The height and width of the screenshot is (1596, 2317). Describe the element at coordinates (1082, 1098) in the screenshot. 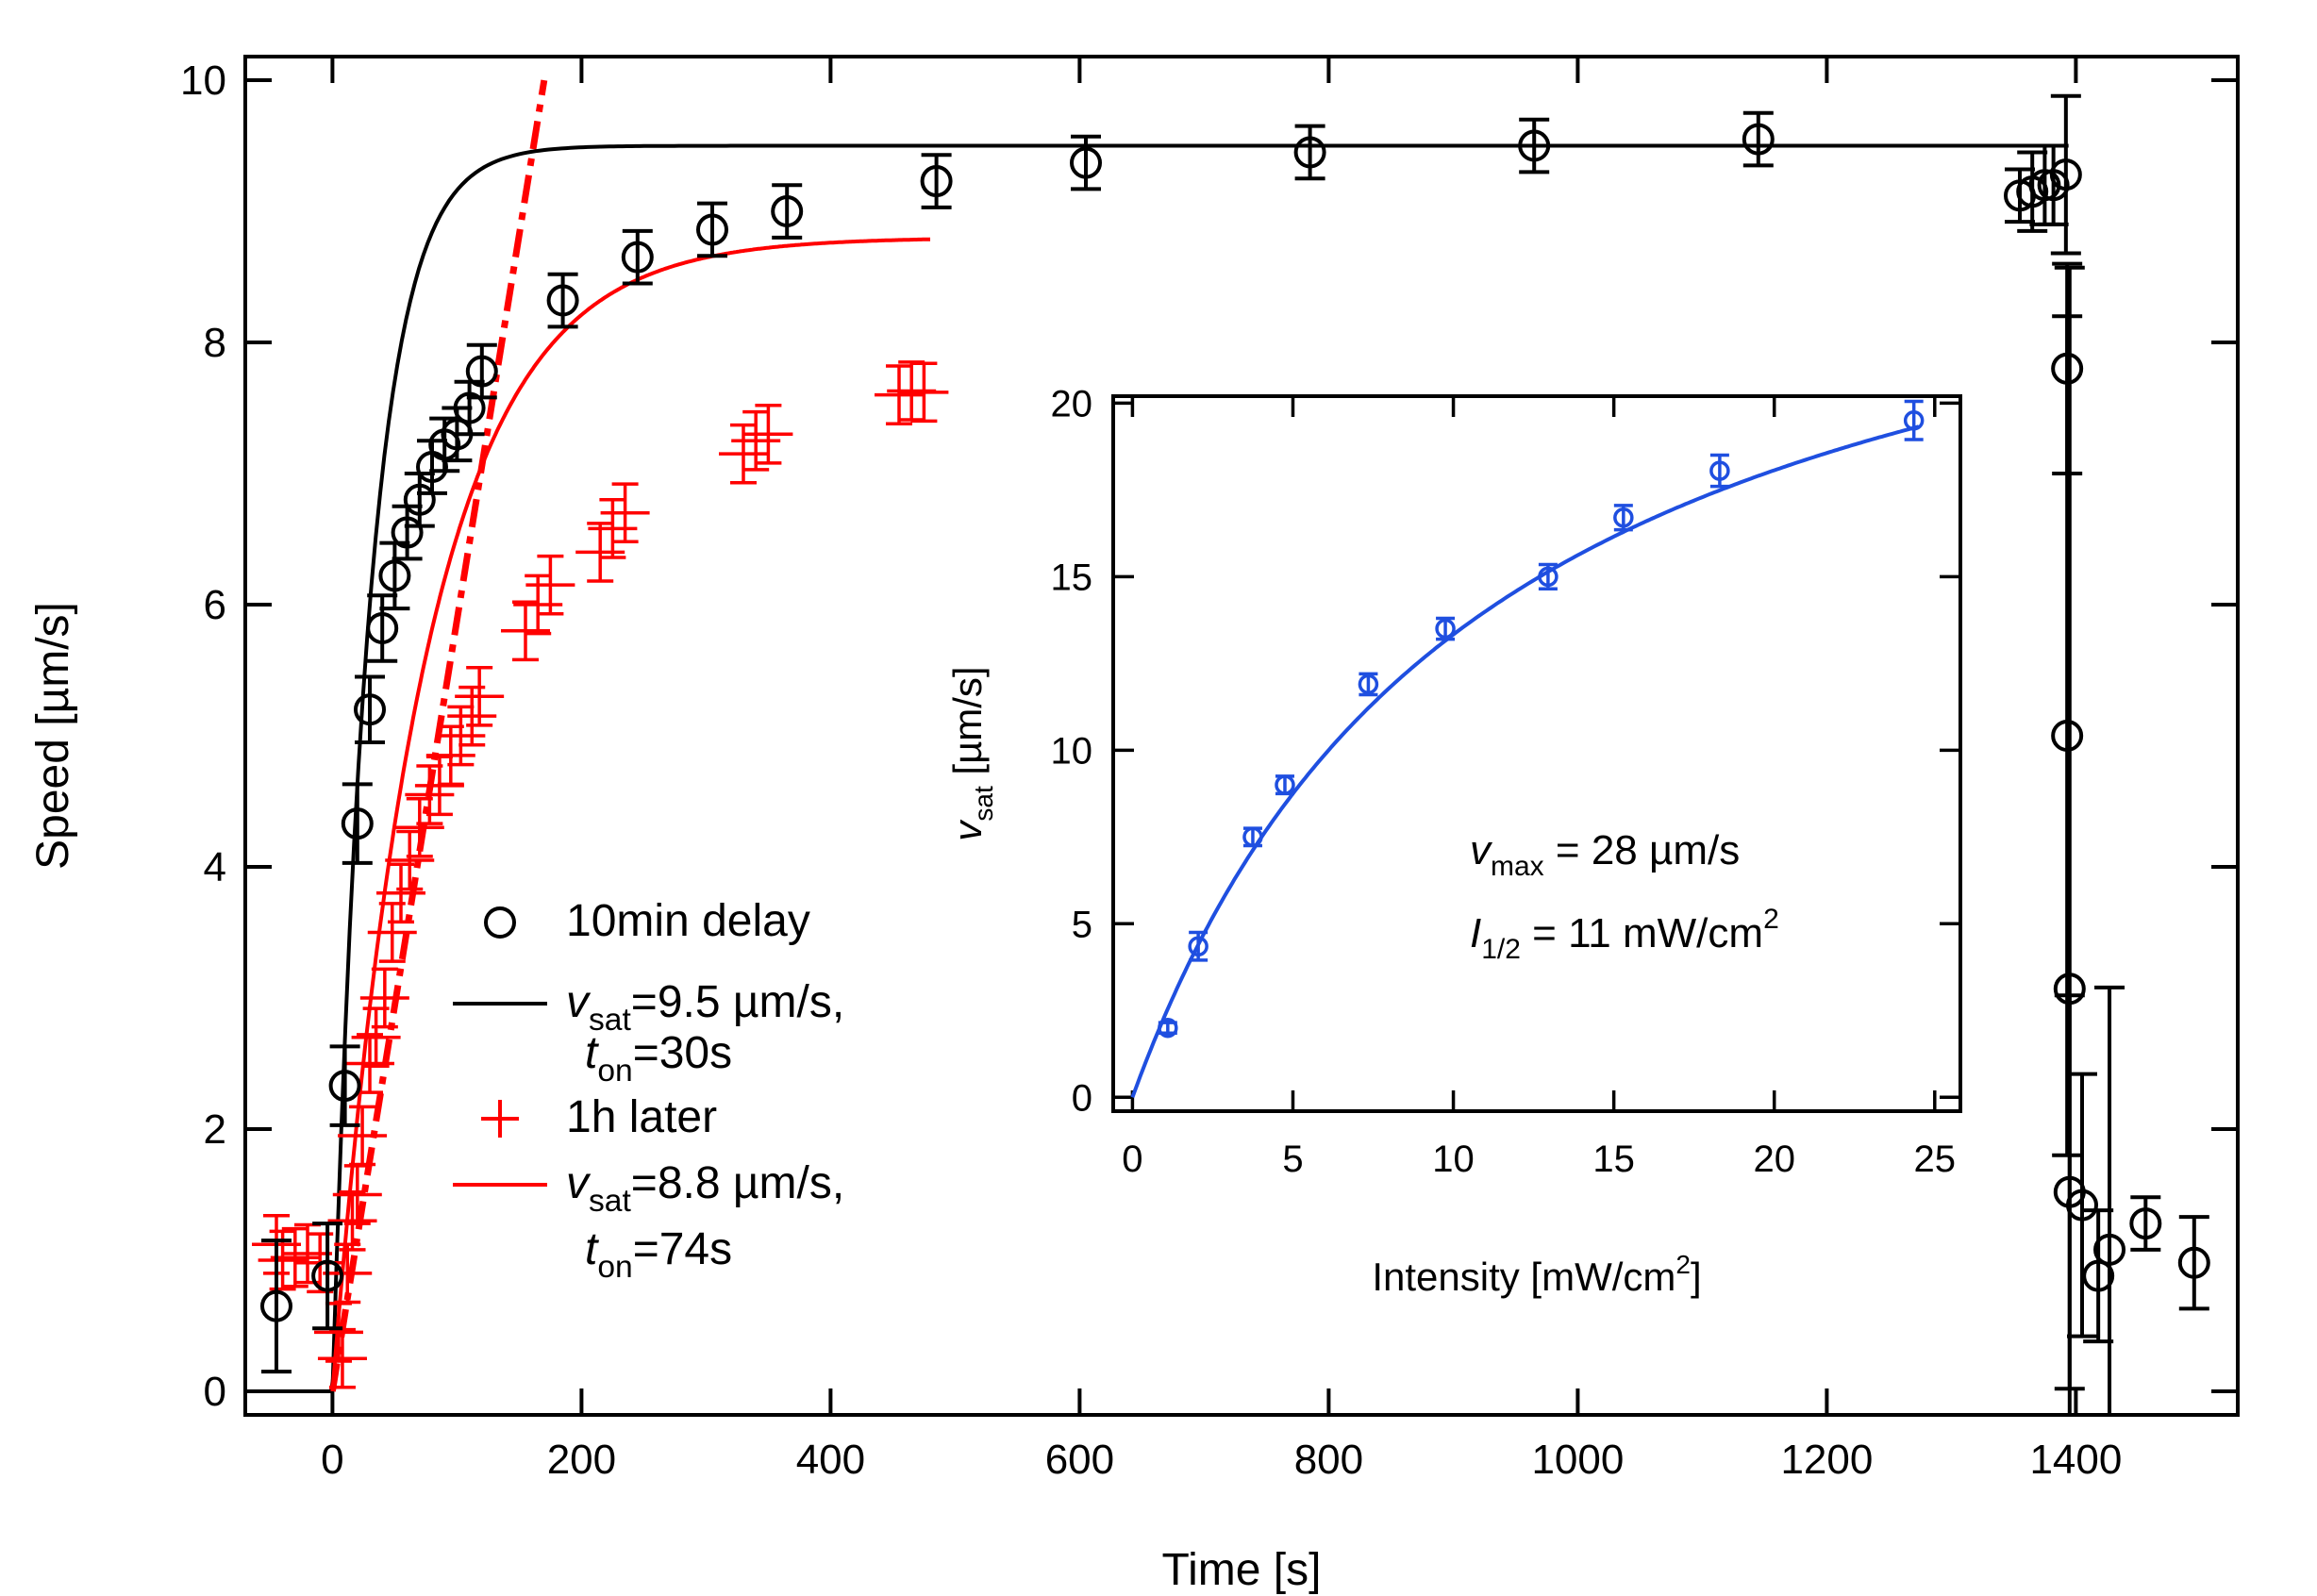

I see `inset-y-tick-label: 0` at that location.